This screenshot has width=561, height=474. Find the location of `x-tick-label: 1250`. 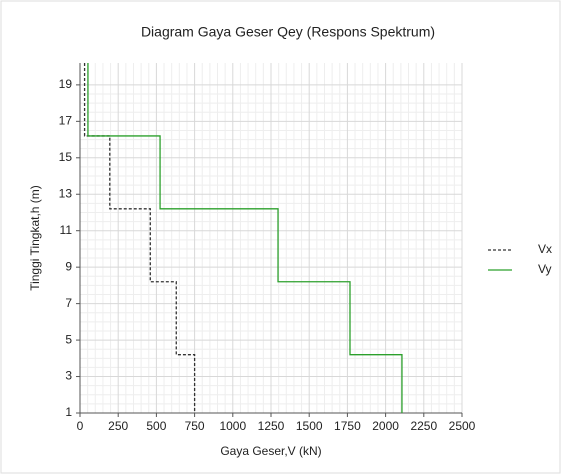

x-tick-label: 1250 is located at coordinates (271, 426).